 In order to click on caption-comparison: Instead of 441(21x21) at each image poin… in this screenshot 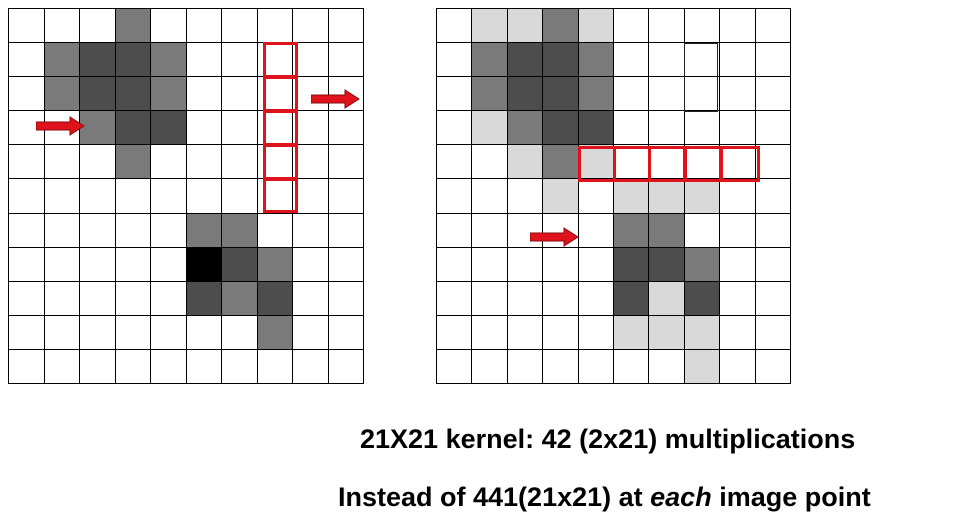, I will do `click(604, 497)`.